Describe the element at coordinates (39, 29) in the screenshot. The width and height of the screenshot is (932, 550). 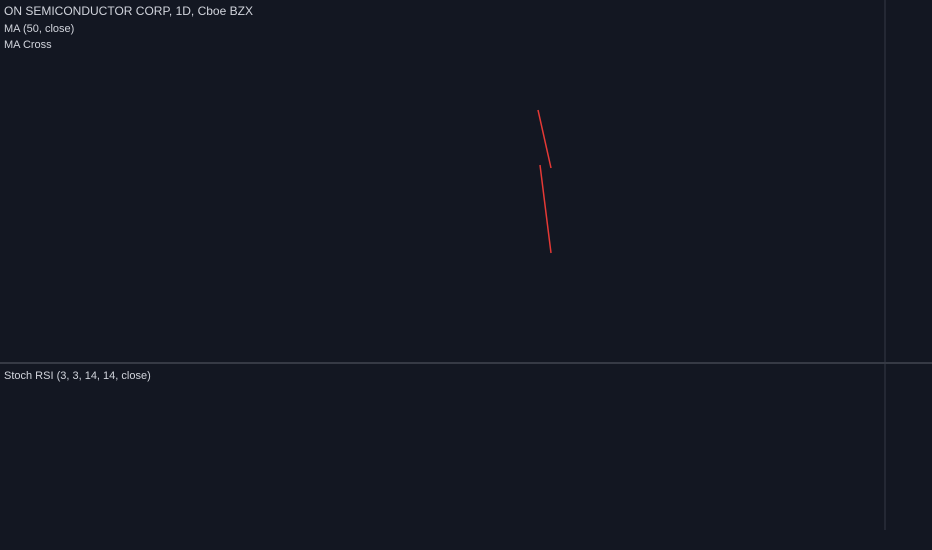
I see `legend-entry: MA (50, close)` at that location.